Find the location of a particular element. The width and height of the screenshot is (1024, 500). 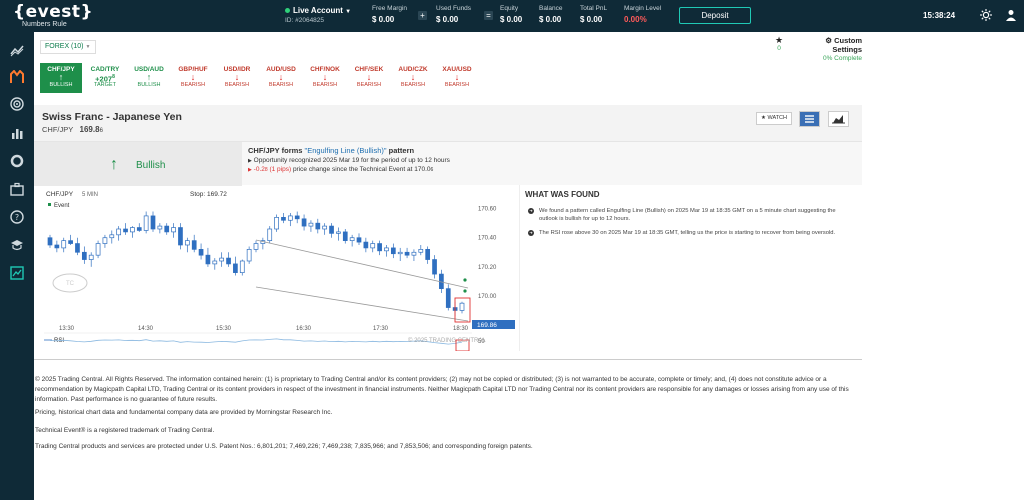

tab-gbp-huf: GBP/HUF ↓ BEARISH is located at coordinates (193, 78).